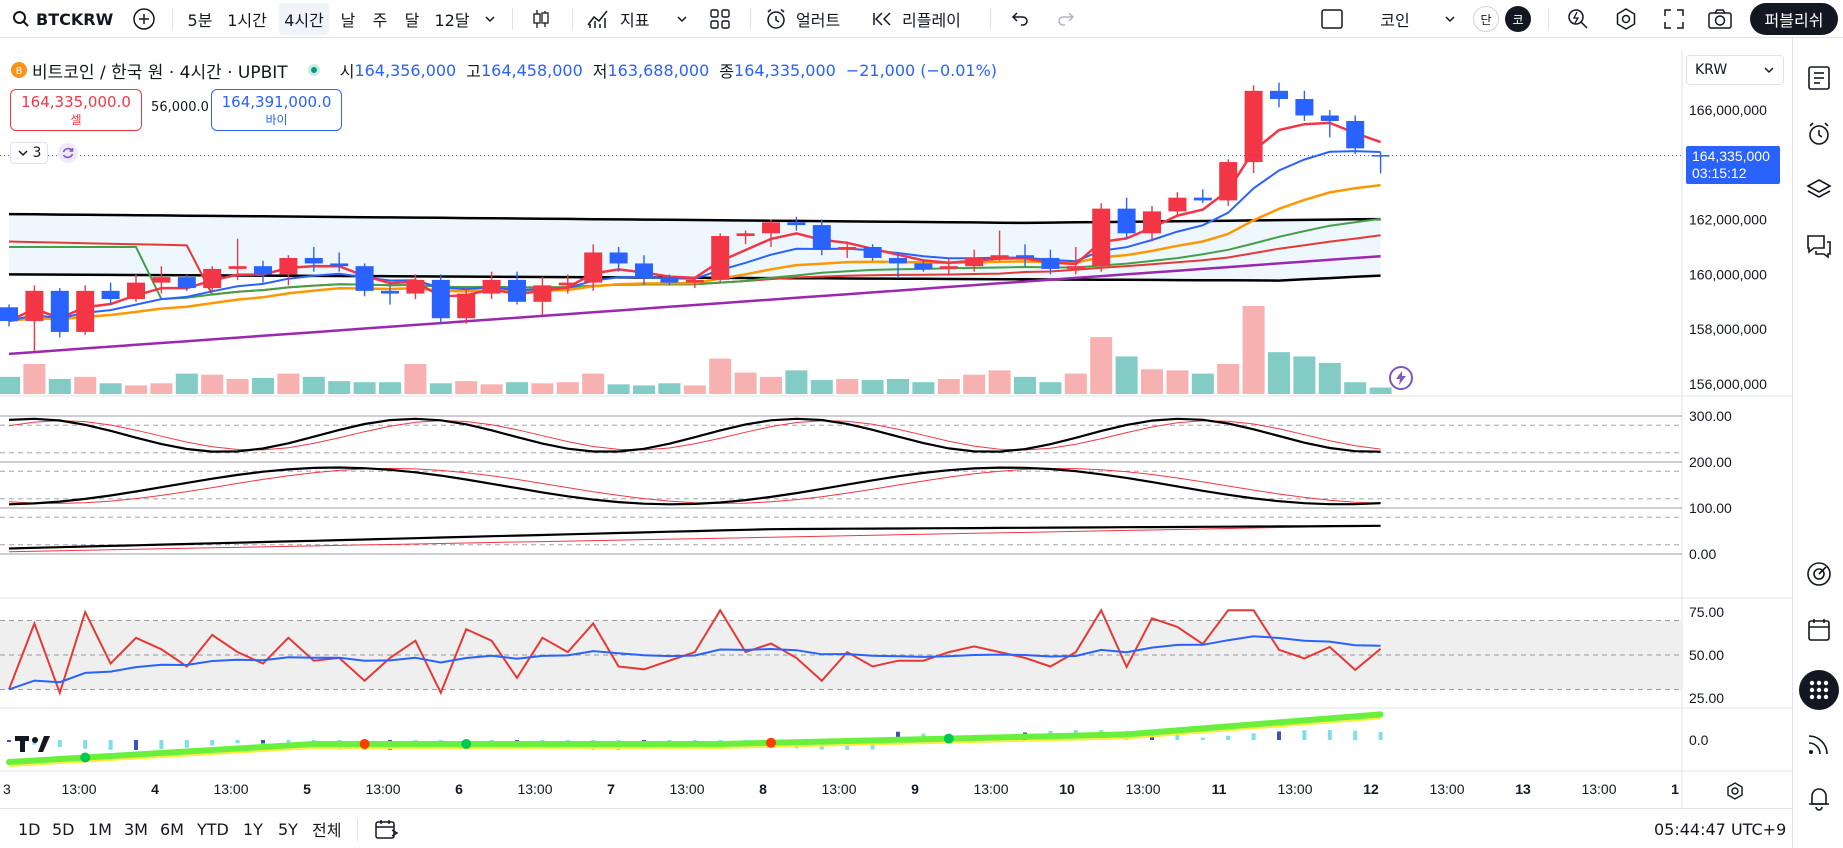 This screenshot has height=848, width=1843. What do you see at coordinates (213, 829) in the screenshot?
I see `range-ytd: YTD` at bounding box center [213, 829].